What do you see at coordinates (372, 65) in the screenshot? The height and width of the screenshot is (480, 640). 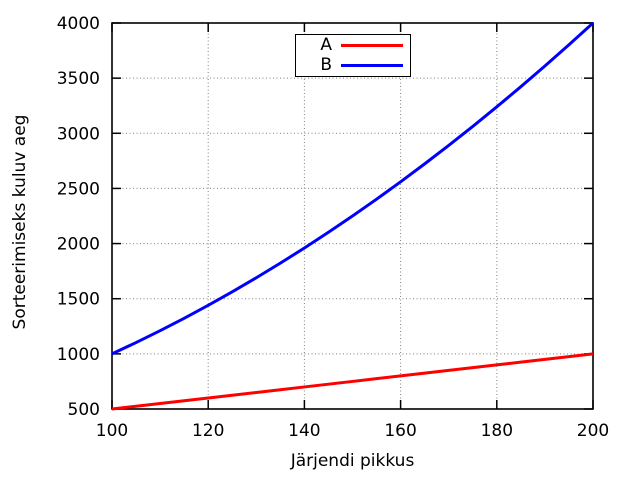 I see `legend-line-sample-b` at bounding box center [372, 65].